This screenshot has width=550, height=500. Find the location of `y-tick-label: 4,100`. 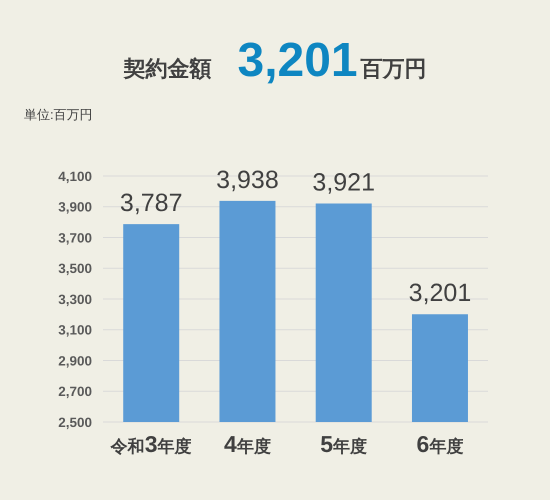

y-tick-label: 4,100 is located at coordinates (75, 176).